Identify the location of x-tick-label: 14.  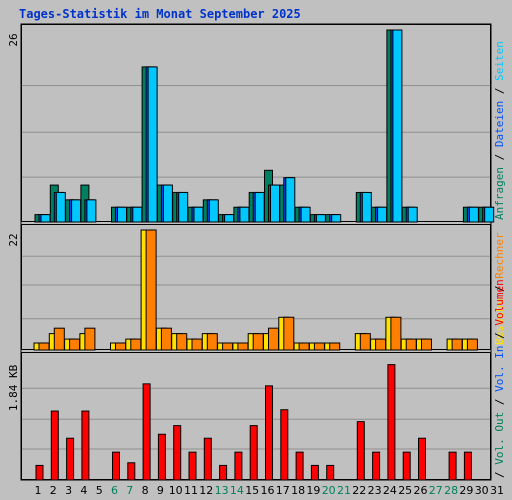
(237, 490).